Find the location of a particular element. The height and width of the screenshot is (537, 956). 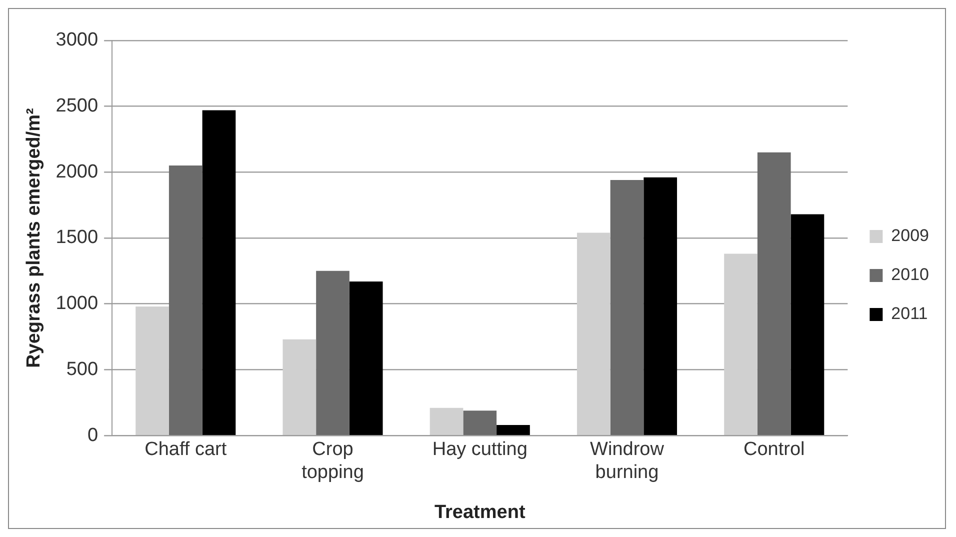

x-tick-label: Control is located at coordinates (774, 449).